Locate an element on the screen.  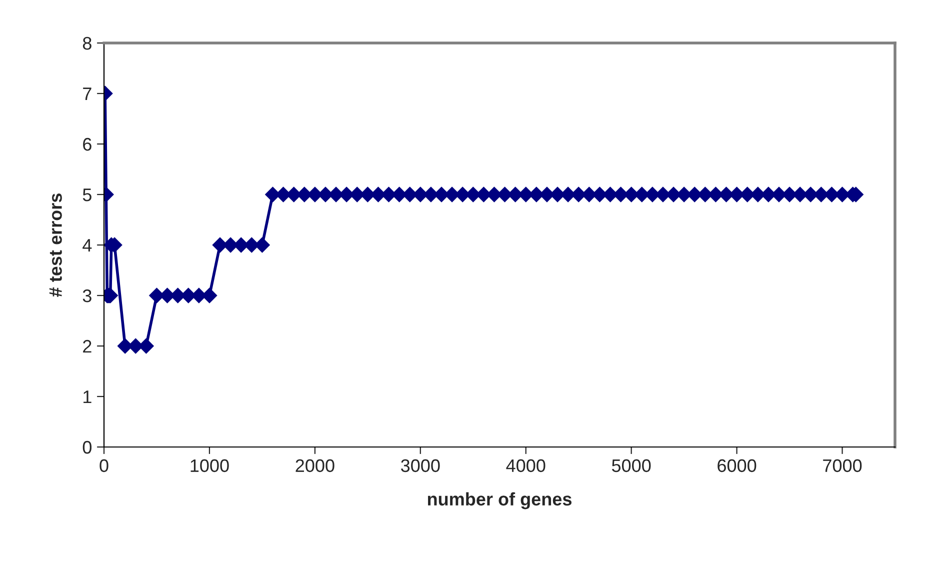
y-tick-label: 1 is located at coordinates (88, 397).